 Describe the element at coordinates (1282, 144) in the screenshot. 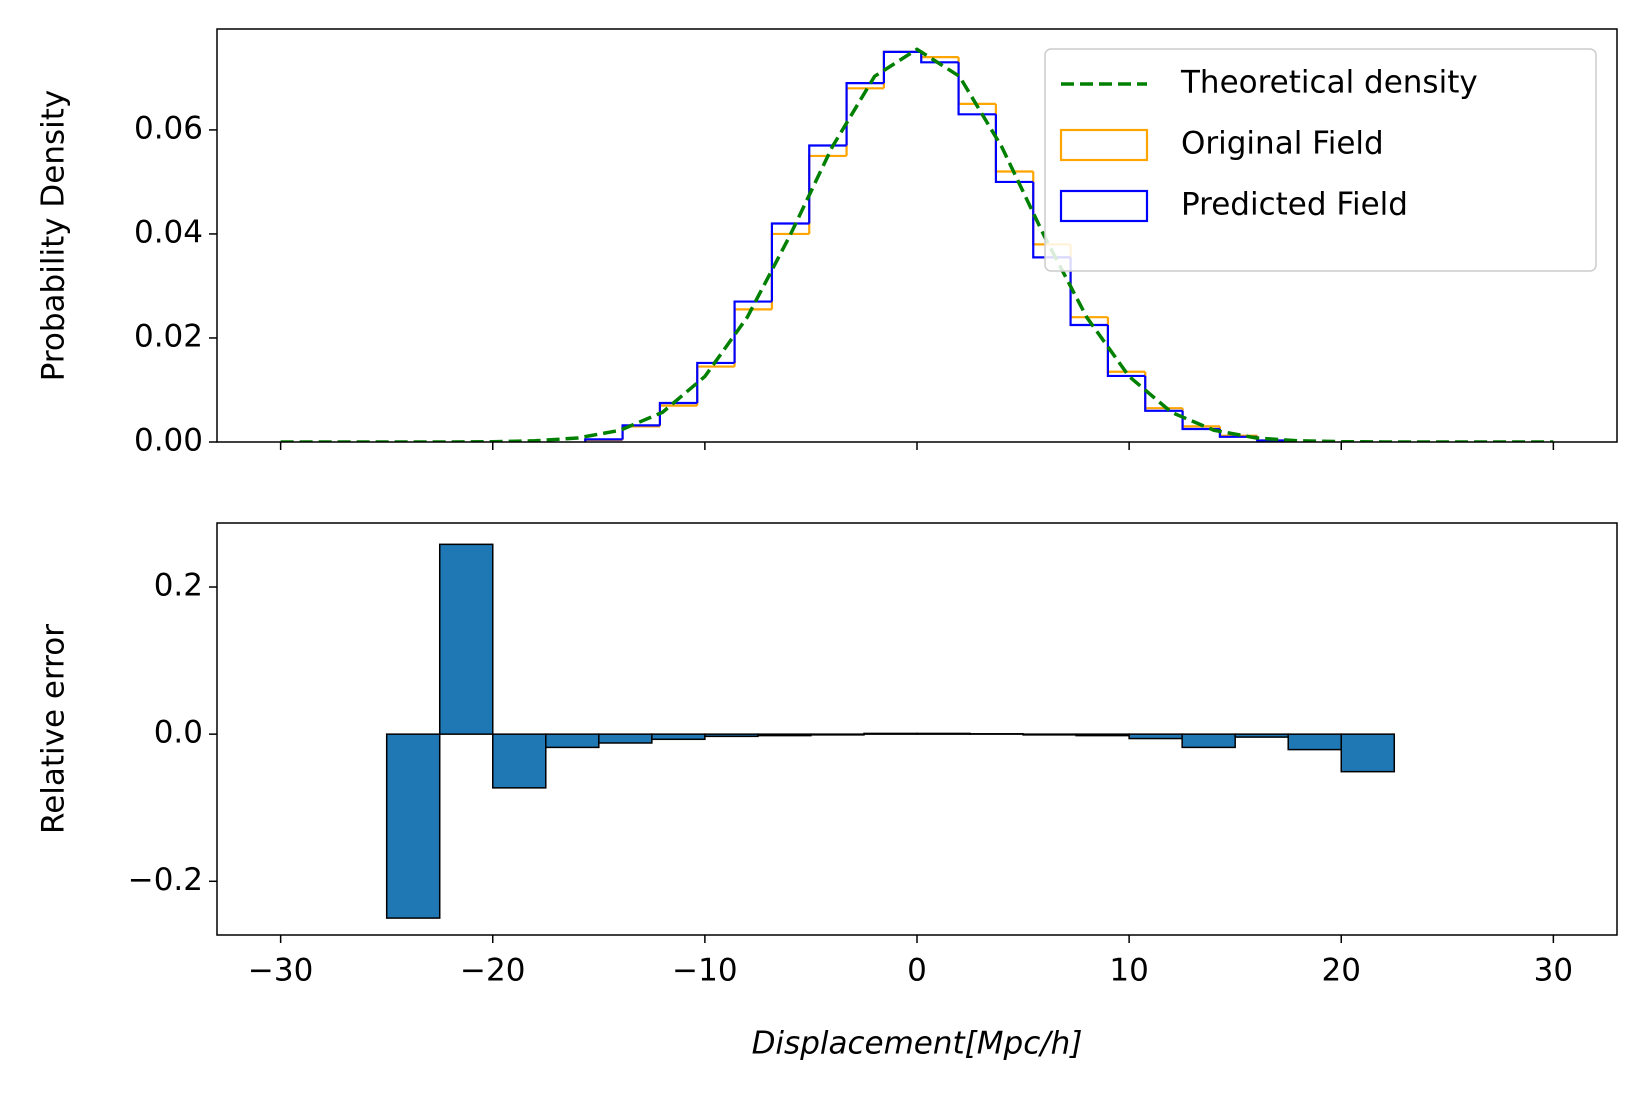

I see `legend-label: Original Field` at that location.